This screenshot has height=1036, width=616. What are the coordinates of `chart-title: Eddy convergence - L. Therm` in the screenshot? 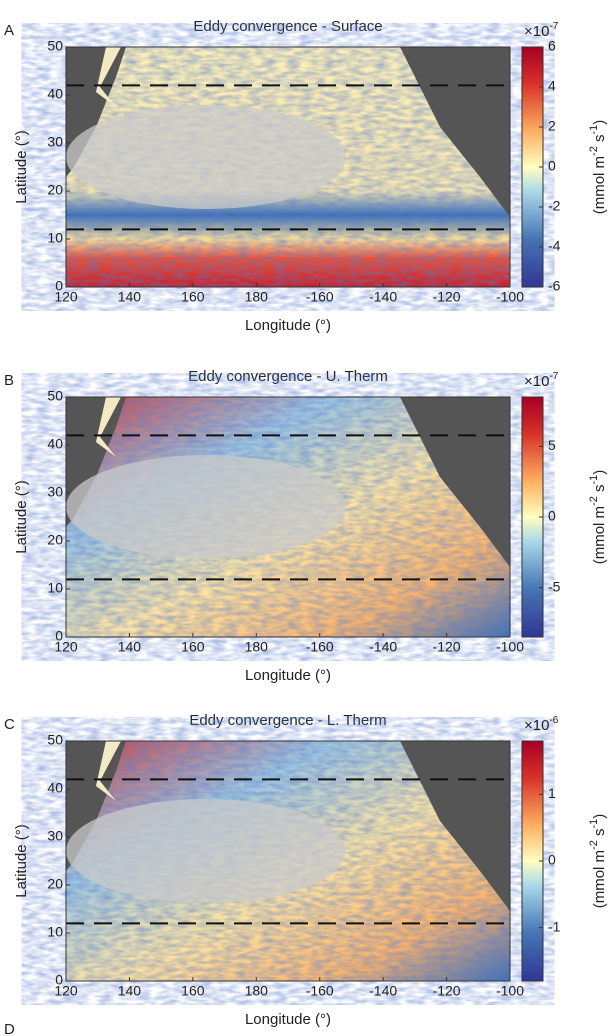 It's located at (287, 720).